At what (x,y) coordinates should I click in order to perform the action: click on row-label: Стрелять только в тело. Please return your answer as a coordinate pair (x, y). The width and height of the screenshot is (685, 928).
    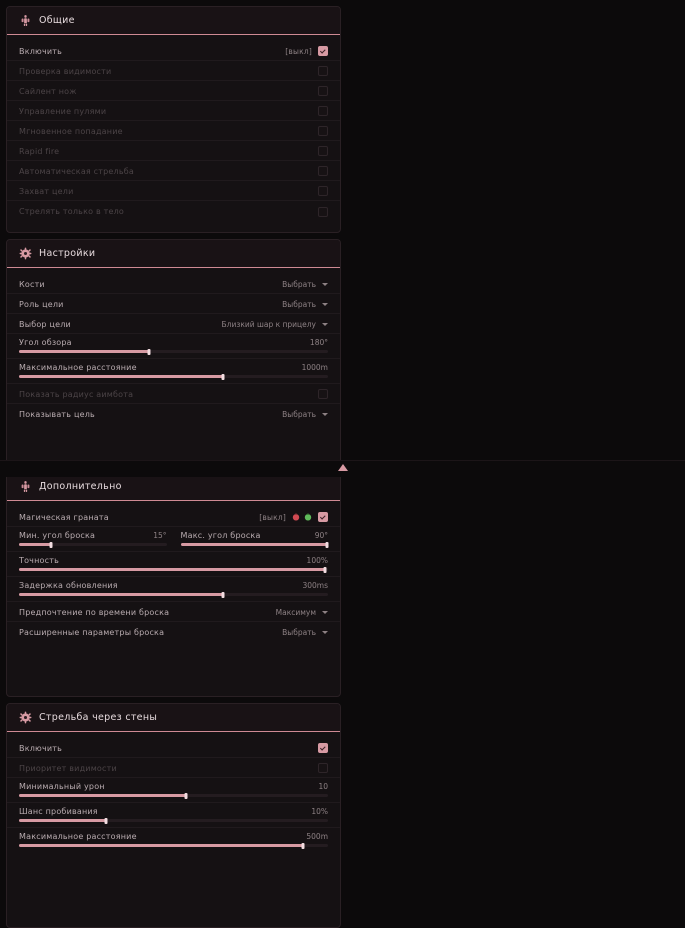
    Looking at the image, I should click on (71, 211).